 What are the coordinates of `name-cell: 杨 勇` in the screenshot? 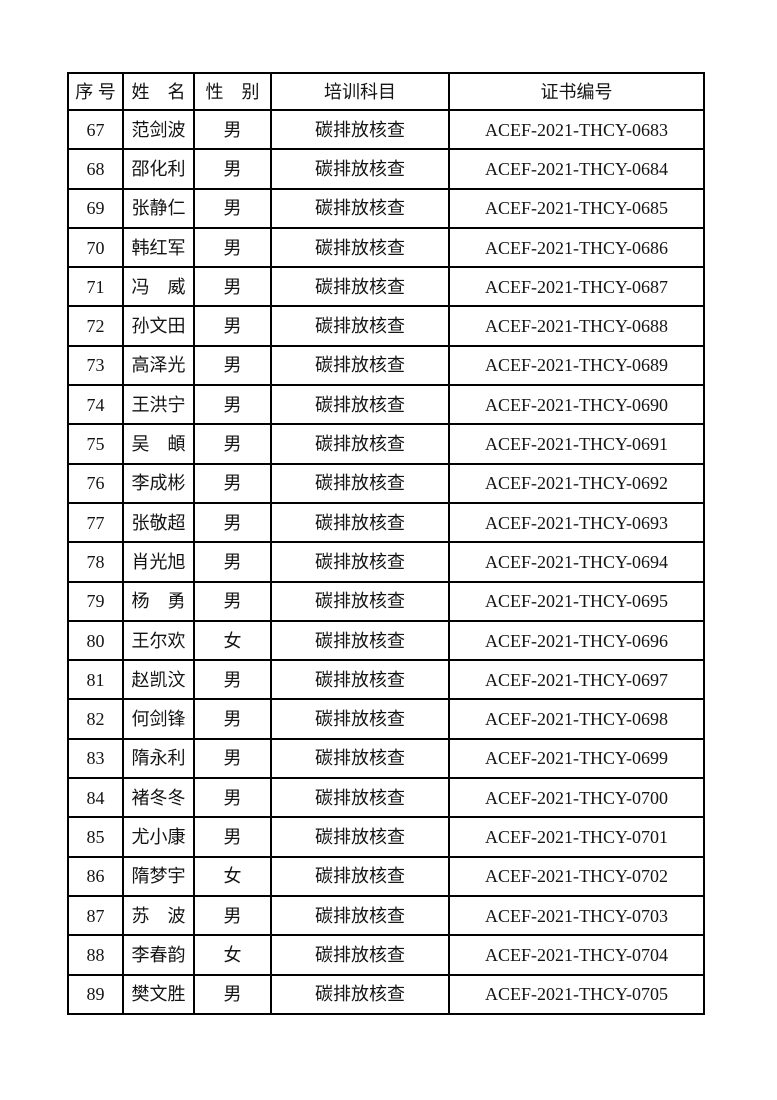 It's located at (158, 601).